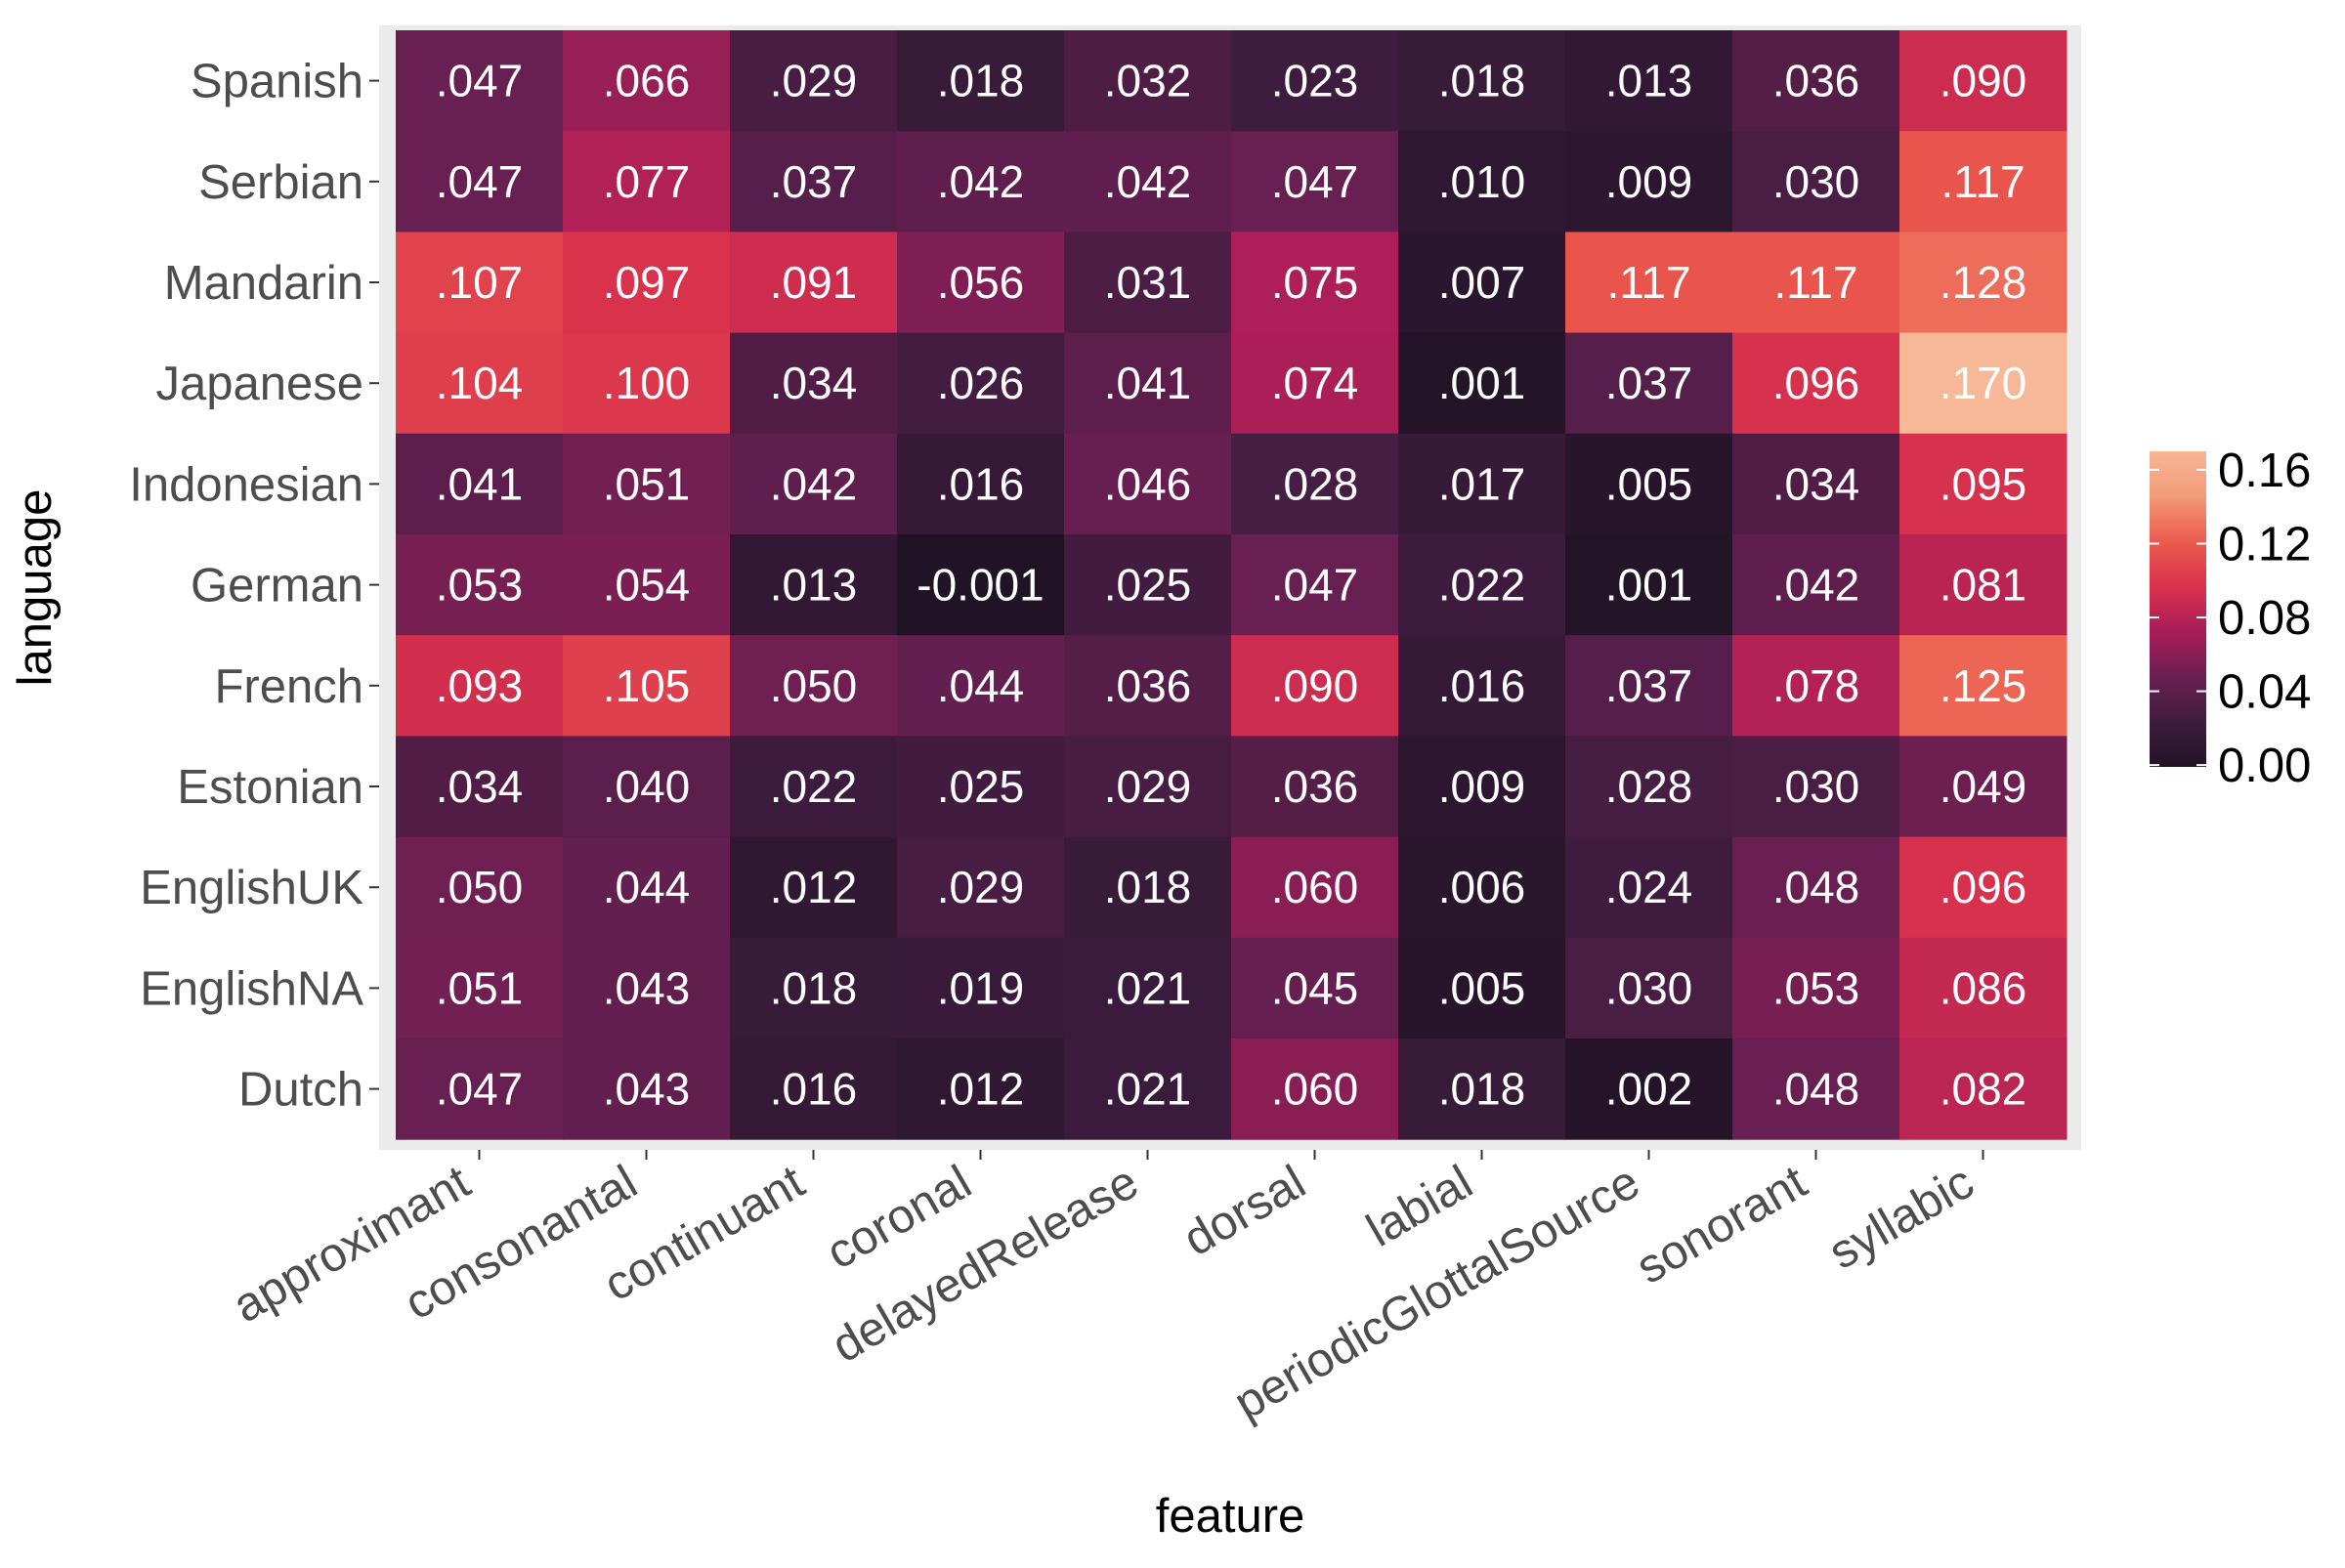 This screenshot has width=2345, height=1568. What do you see at coordinates (480, 282) in the screenshot?
I see `cell-value-label: .107` at bounding box center [480, 282].